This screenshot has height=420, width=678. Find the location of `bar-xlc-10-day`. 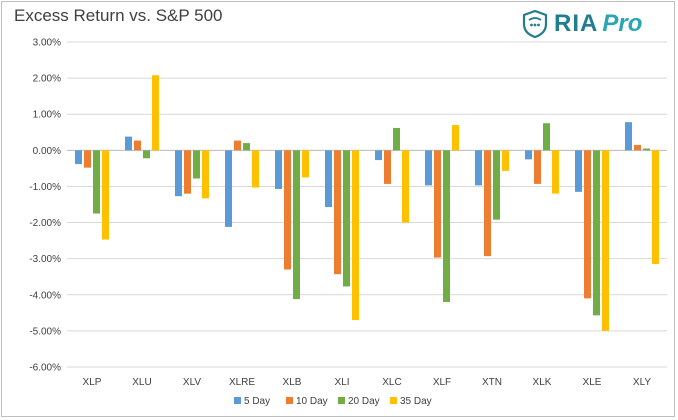

bar-xlc-10-day is located at coordinates (387, 167).